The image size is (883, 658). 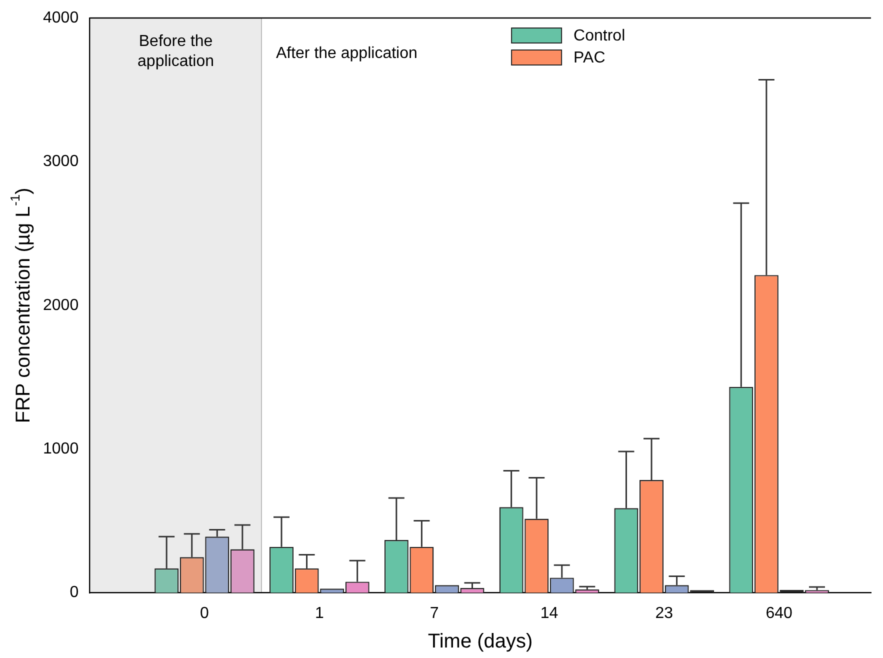 I want to click on legend-label: PAC, so click(x=590, y=57).